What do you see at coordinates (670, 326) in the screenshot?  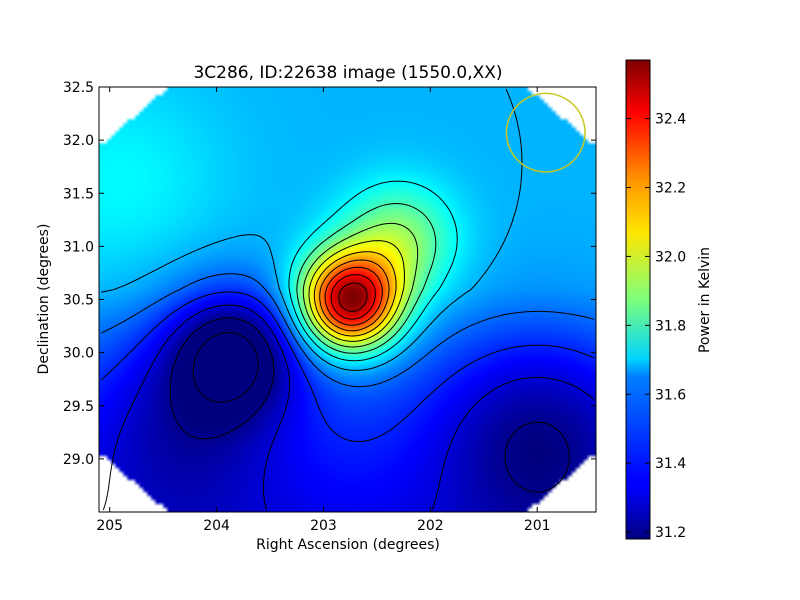 I see `colorbar-tick-label: 31.8` at bounding box center [670, 326].